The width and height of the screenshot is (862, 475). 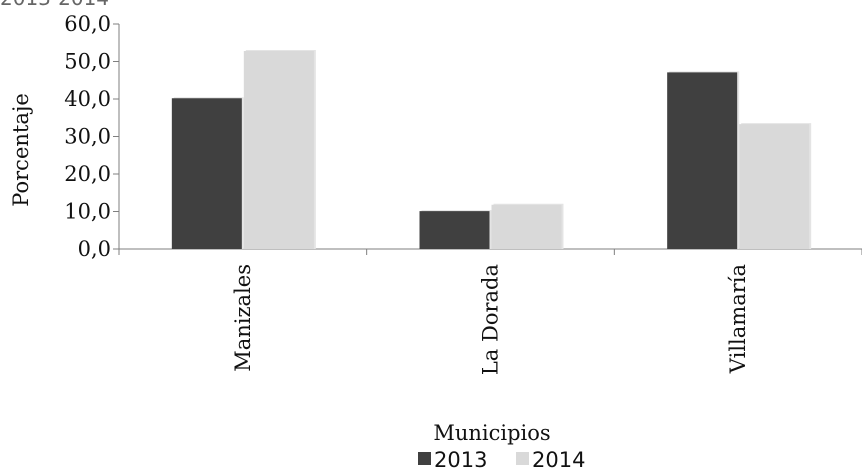 I want to click on legend-label: 2014, so click(x=558, y=460).